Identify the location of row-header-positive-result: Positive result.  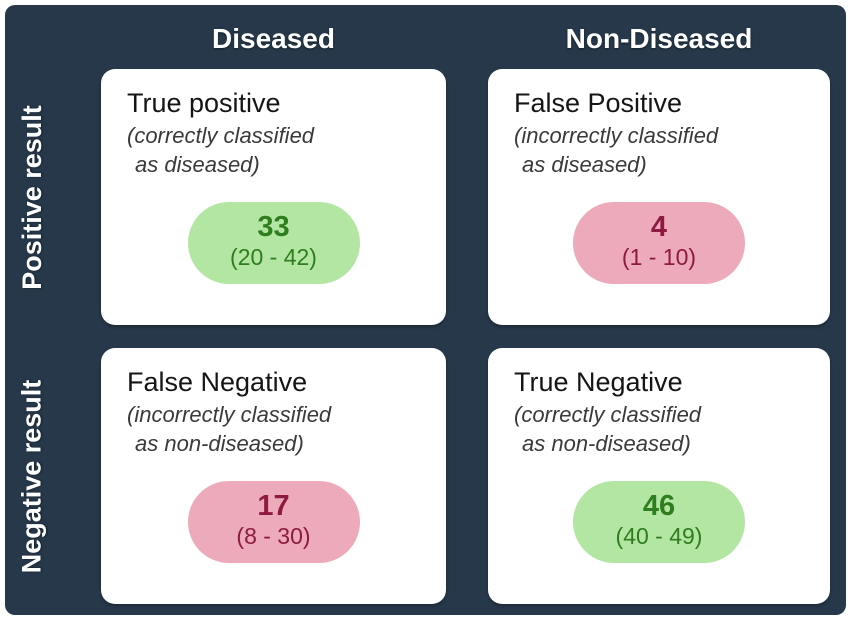
(32, 197).